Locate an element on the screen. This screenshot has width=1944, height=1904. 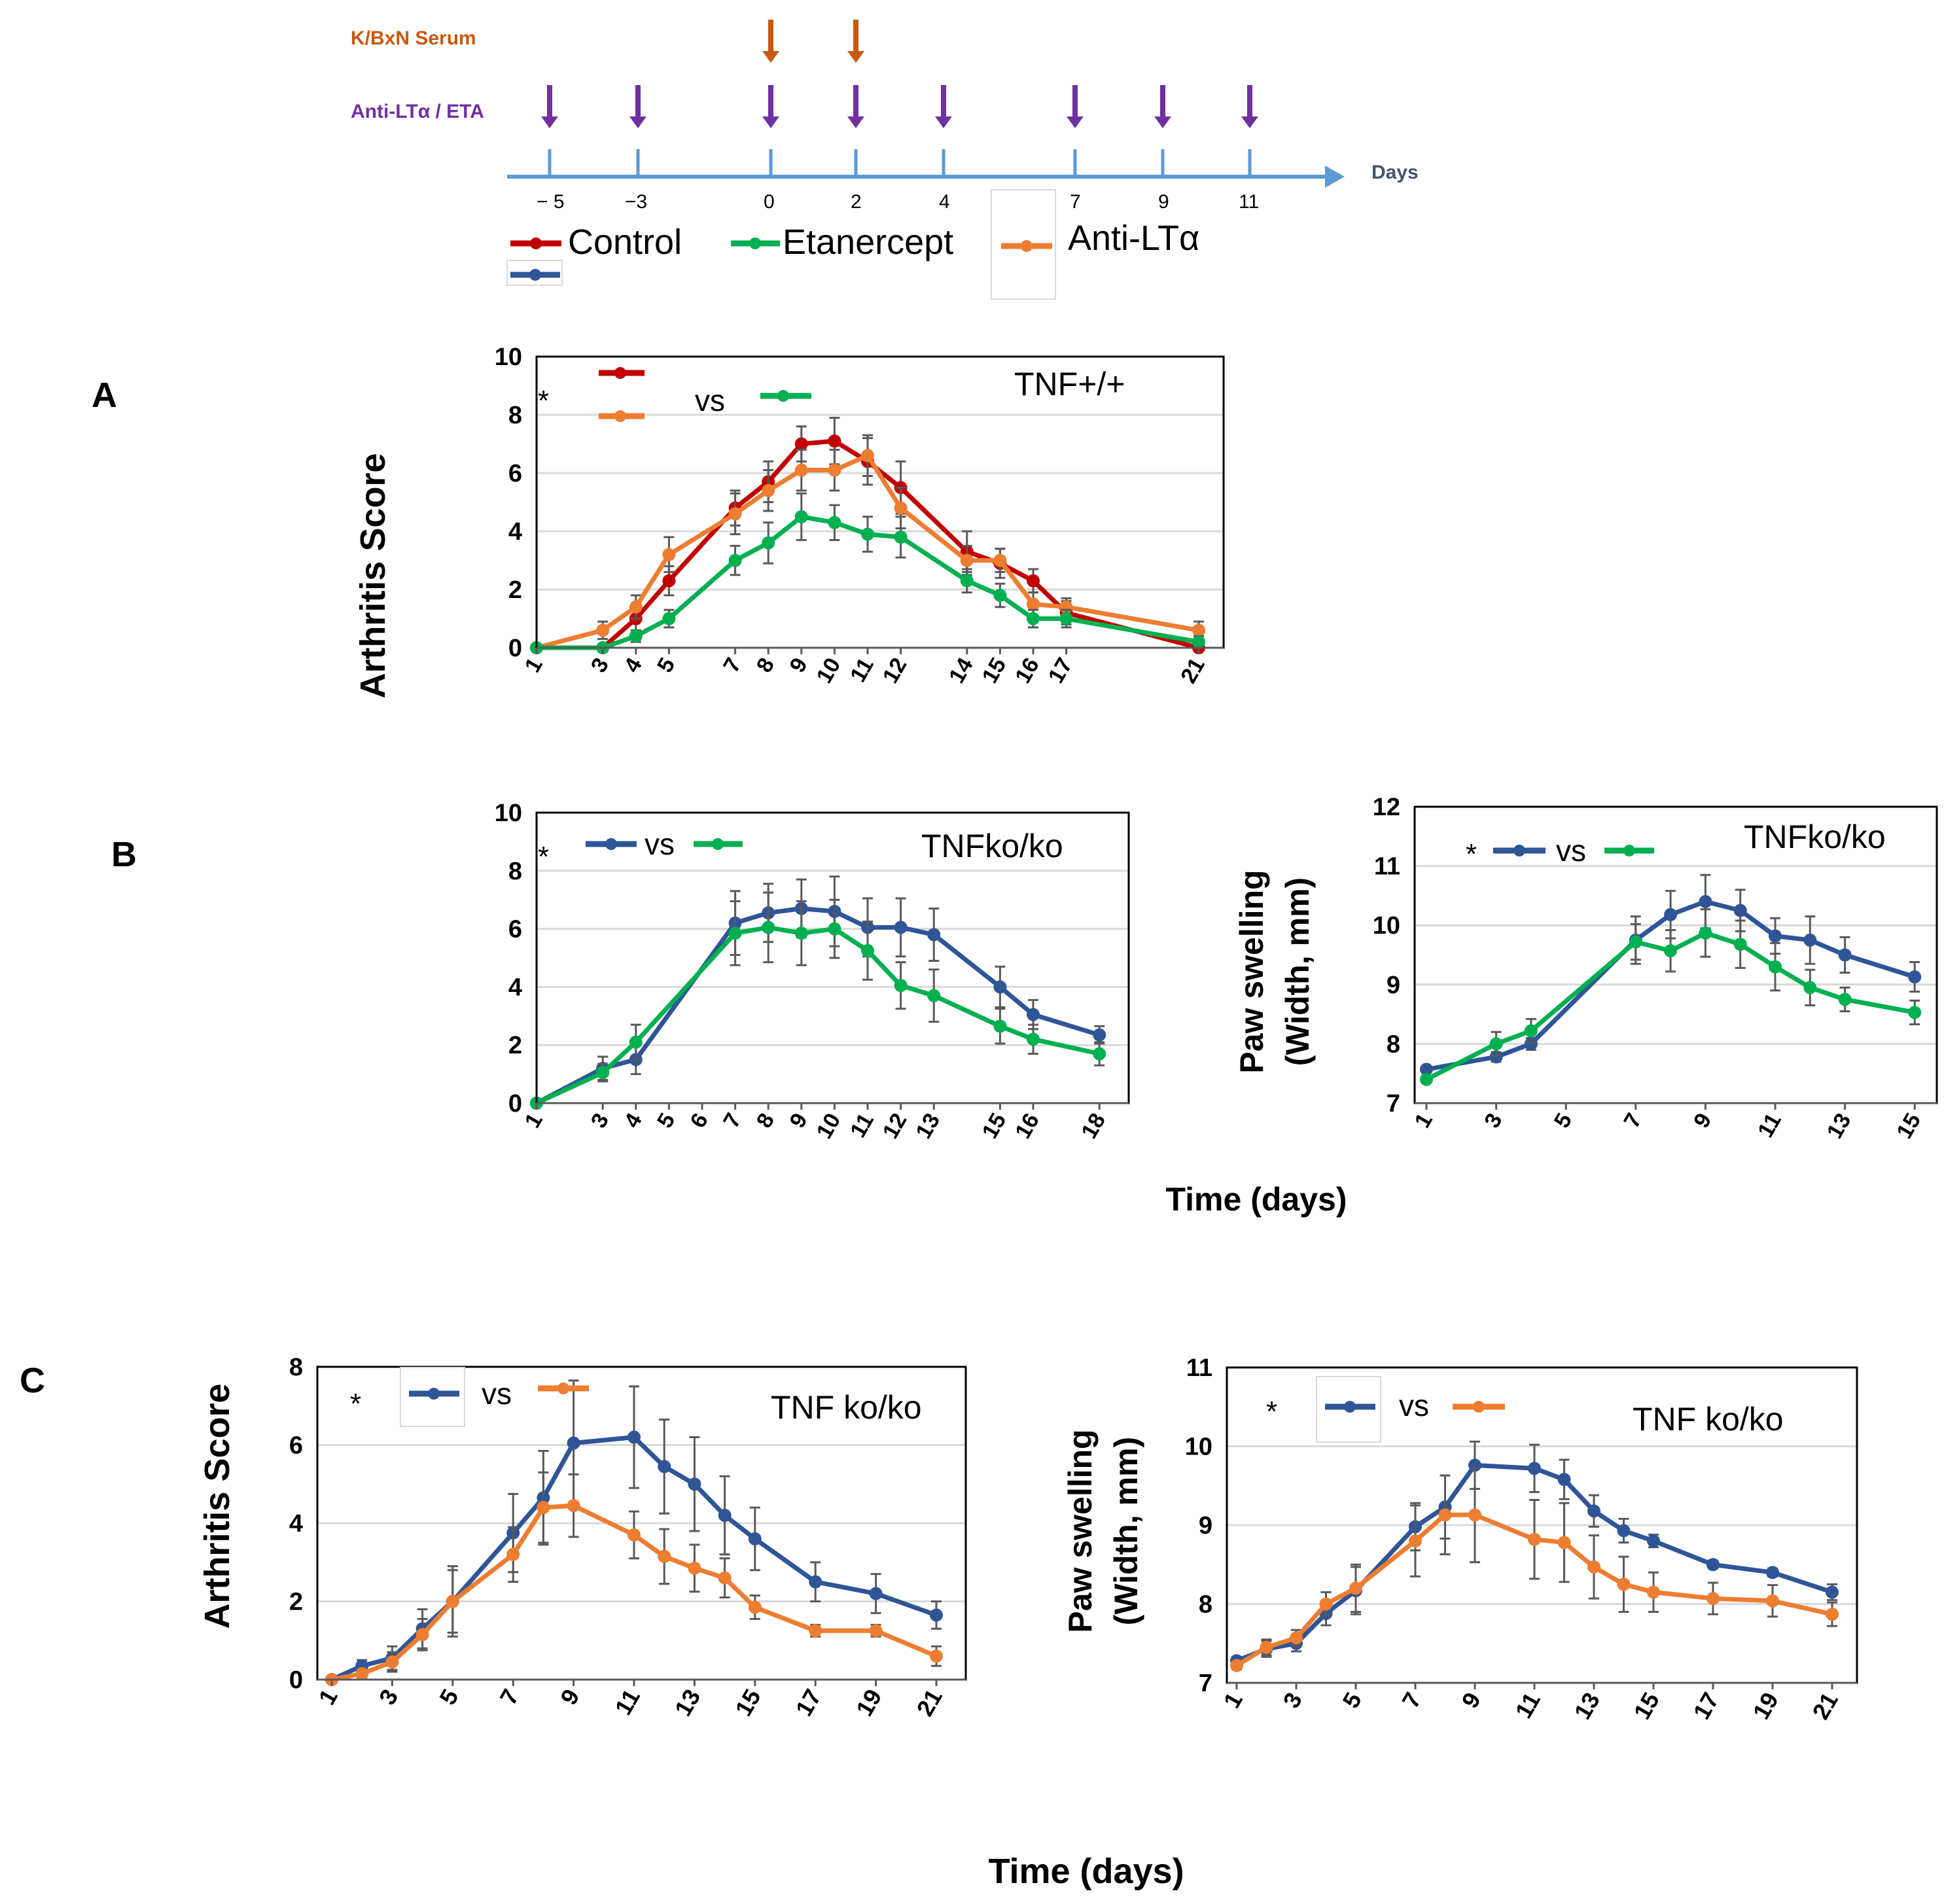
chart-b2-legend: vs is located at coordinates (1573, 851).